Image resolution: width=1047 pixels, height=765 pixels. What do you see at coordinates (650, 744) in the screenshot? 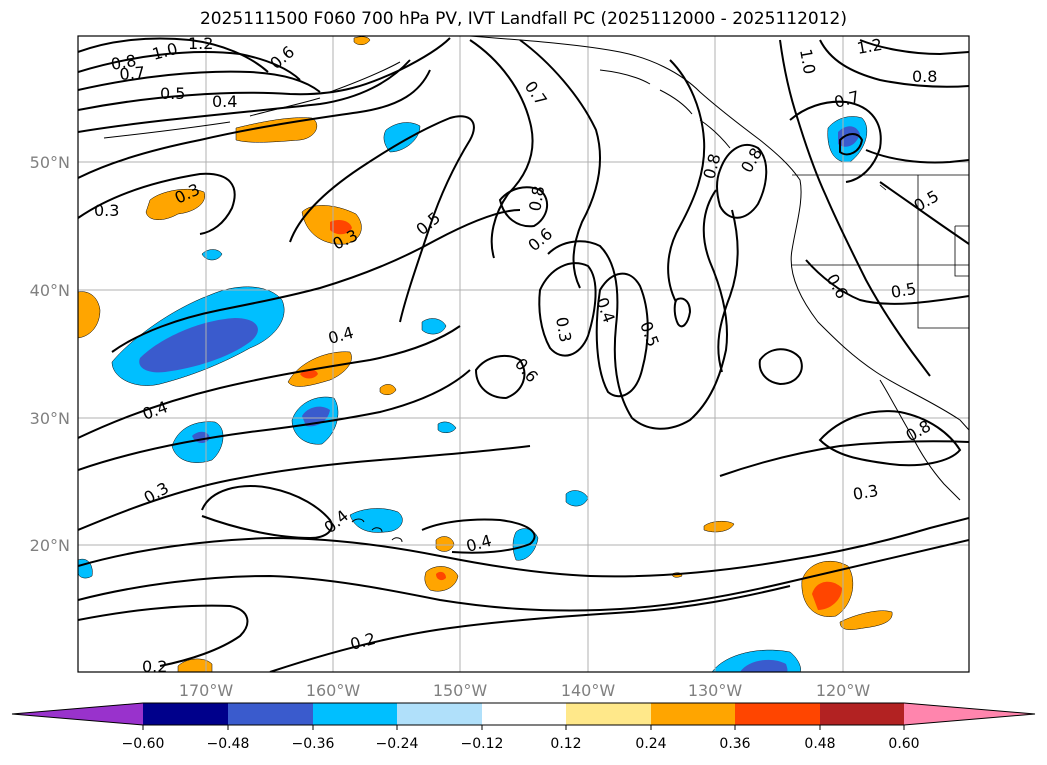
I see `colorbar-tick-label: 0.24` at bounding box center [650, 744].